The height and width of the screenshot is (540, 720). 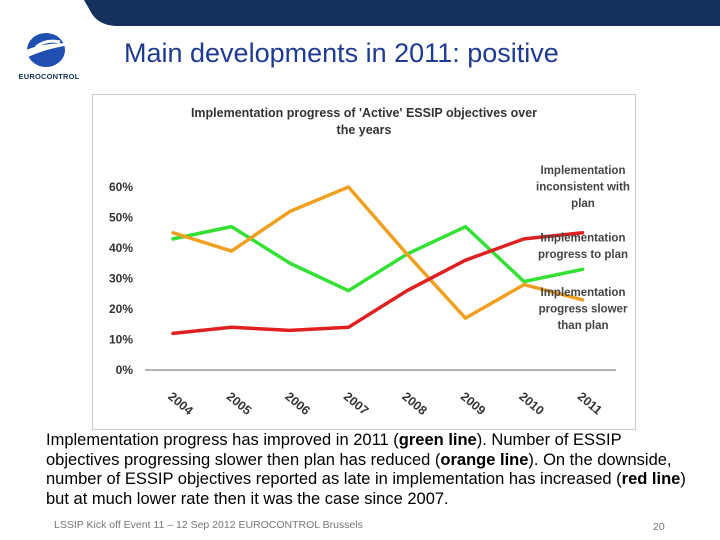 What do you see at coordinates (414, 403) in the screenshot?
I see `x-tick-label: 2008` at bounding box center [414, 403].